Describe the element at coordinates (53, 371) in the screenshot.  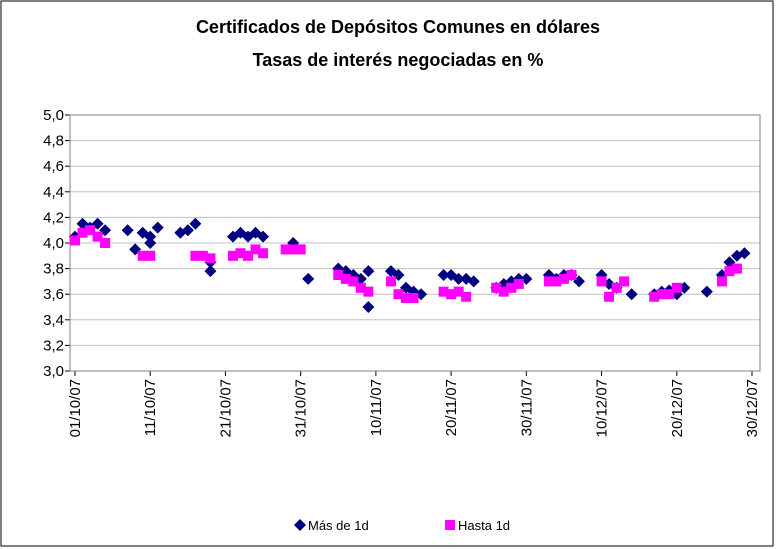
I see `y-tick-label: 3,0` at that location.